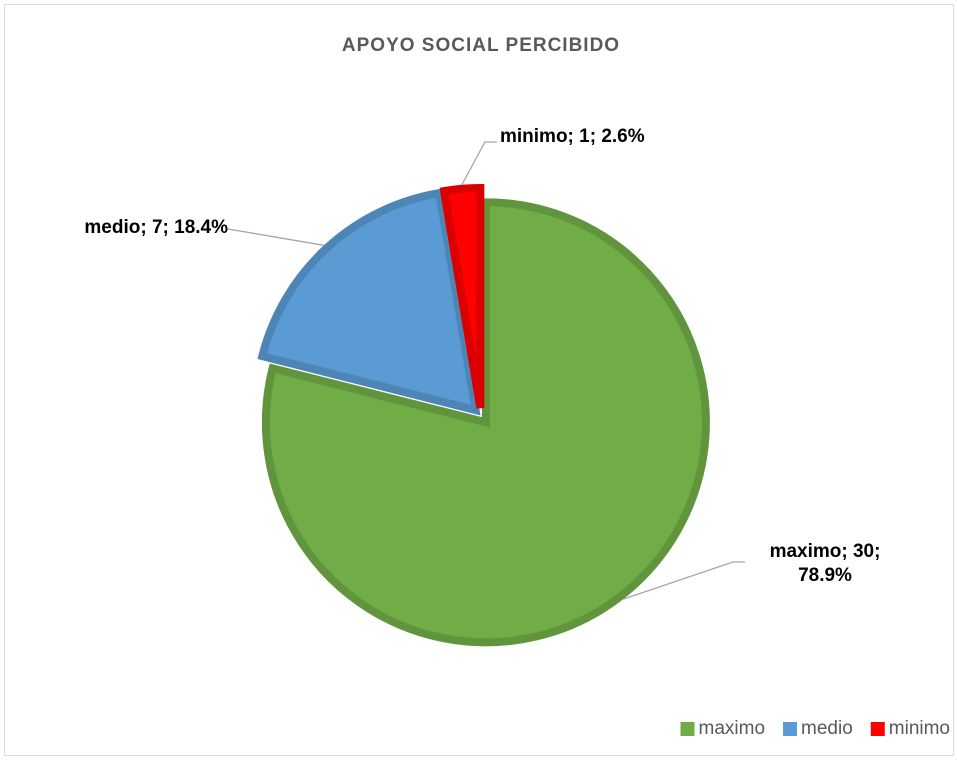 This screenshot has height=760, width=957. I want to click on legend-label: minimo, so click(919, 728).